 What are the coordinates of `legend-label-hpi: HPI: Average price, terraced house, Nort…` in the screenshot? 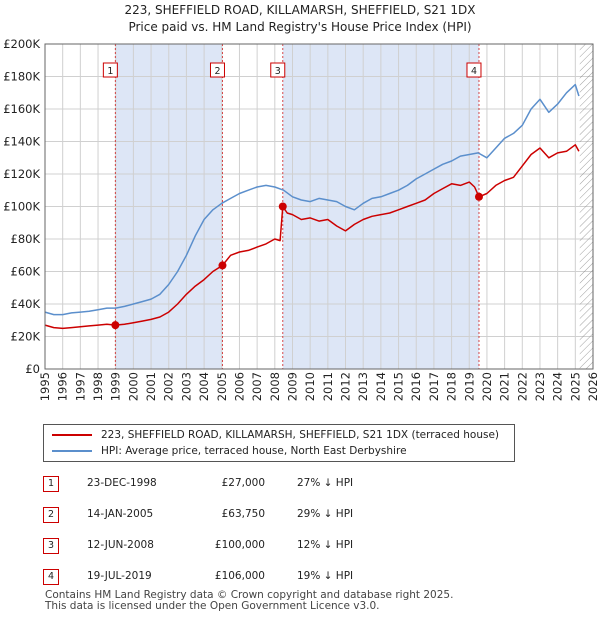 It's located at (254, 451).